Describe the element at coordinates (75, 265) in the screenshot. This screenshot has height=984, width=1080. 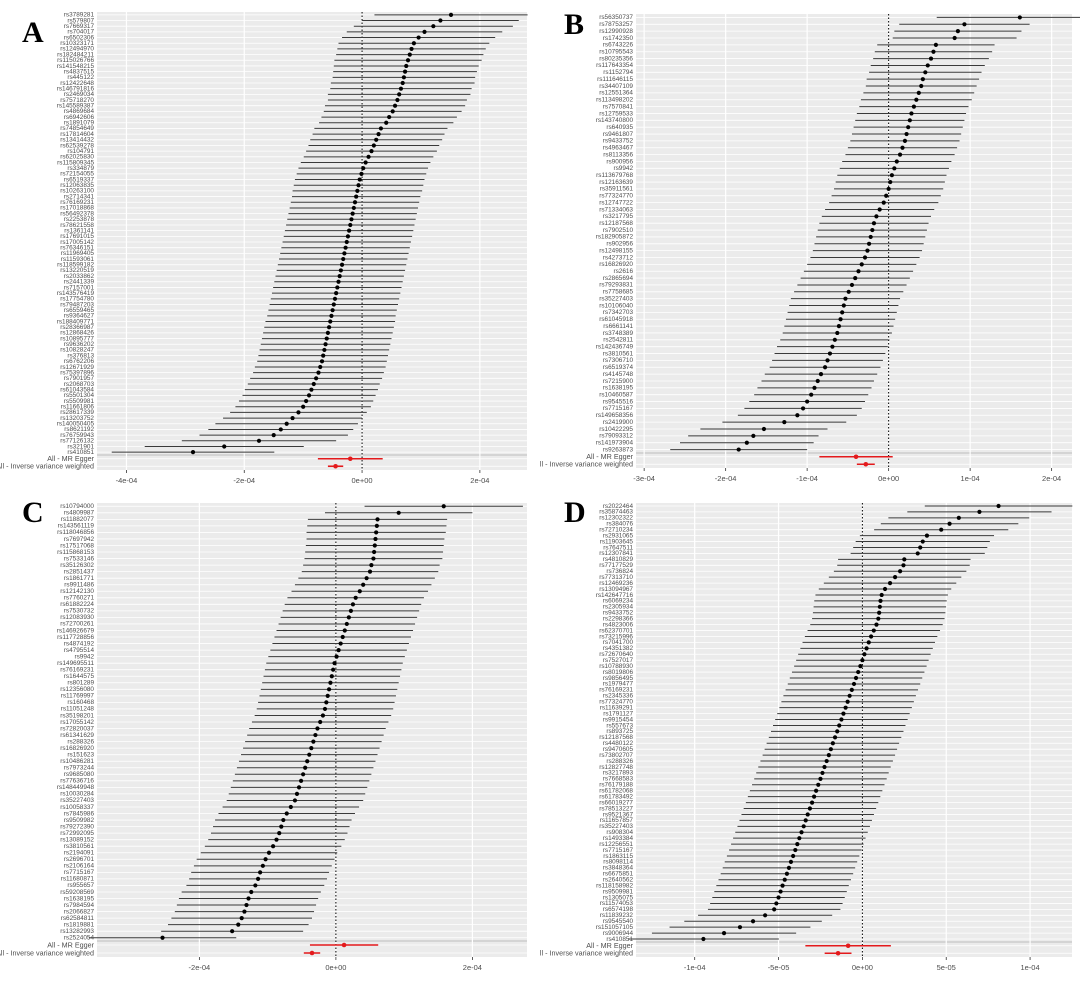
I see `snp-label: rs118599182` at that location.